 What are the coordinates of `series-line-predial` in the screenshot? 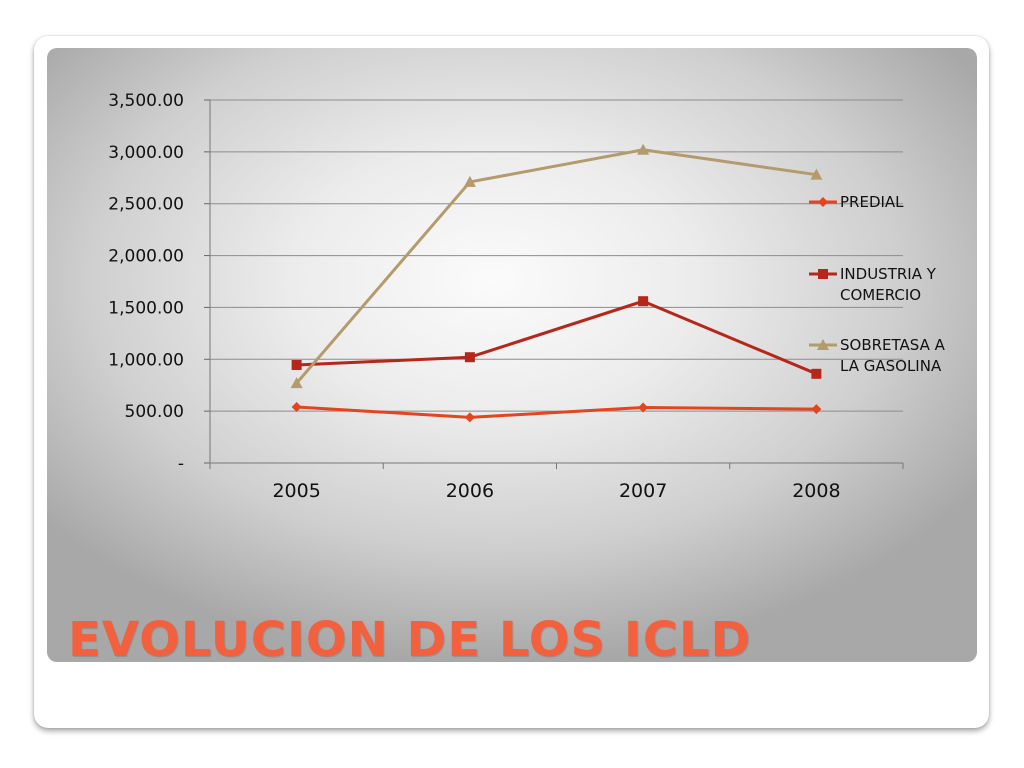 It's located at (556, 412).